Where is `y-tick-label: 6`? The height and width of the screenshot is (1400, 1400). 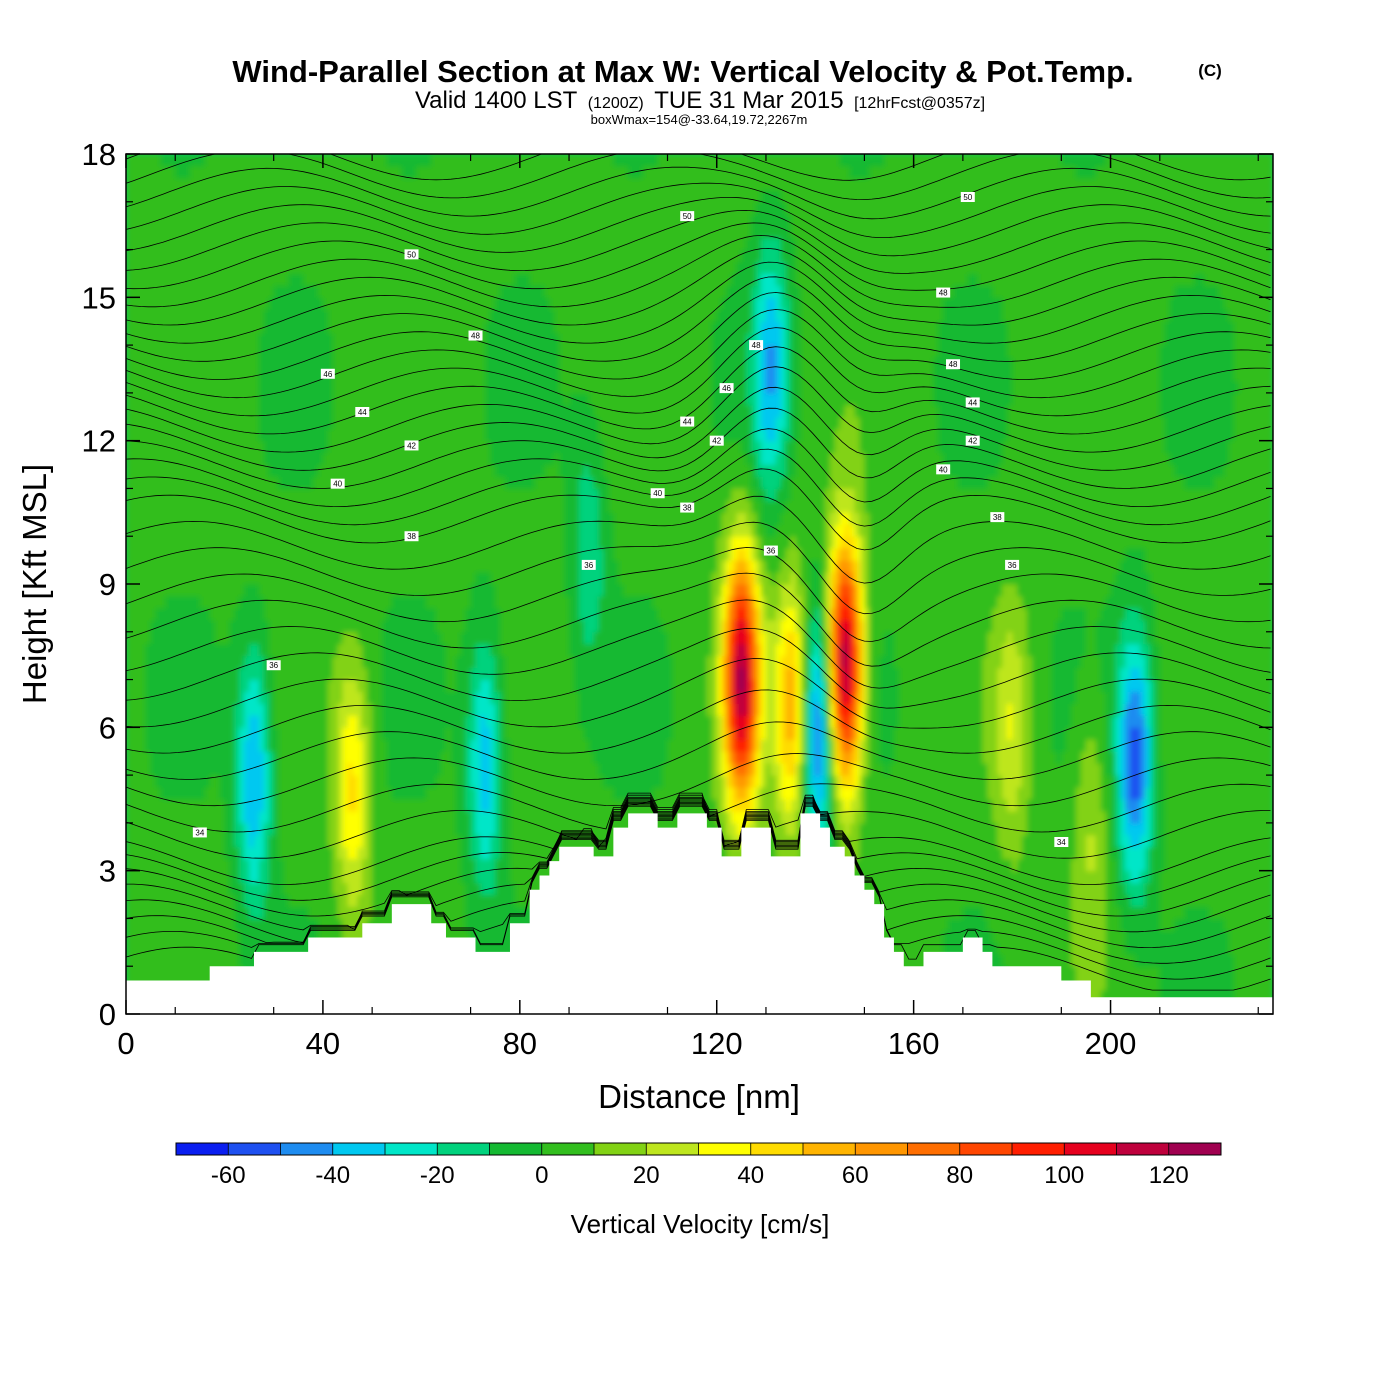 y-tick-label: 6 is located at coordinates (107, 727).